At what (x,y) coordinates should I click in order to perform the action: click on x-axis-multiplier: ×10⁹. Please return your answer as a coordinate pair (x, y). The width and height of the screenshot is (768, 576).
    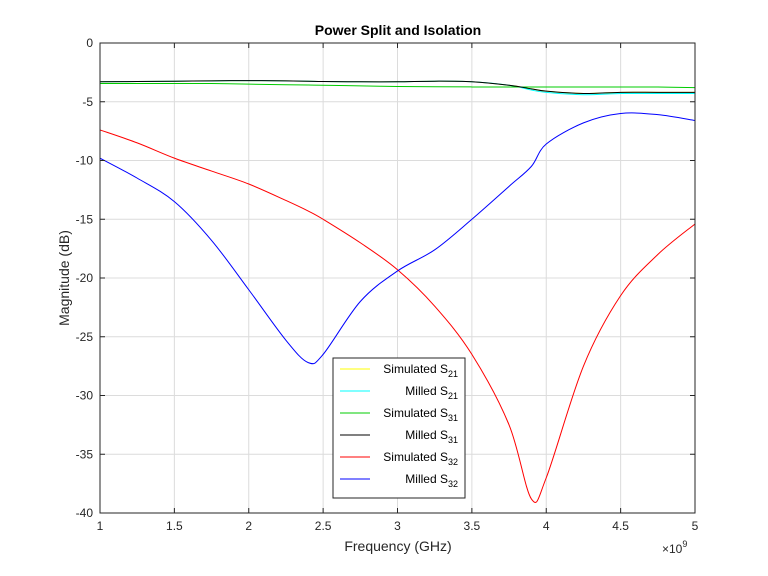
    Looking at the image, I should click on (674, 547).